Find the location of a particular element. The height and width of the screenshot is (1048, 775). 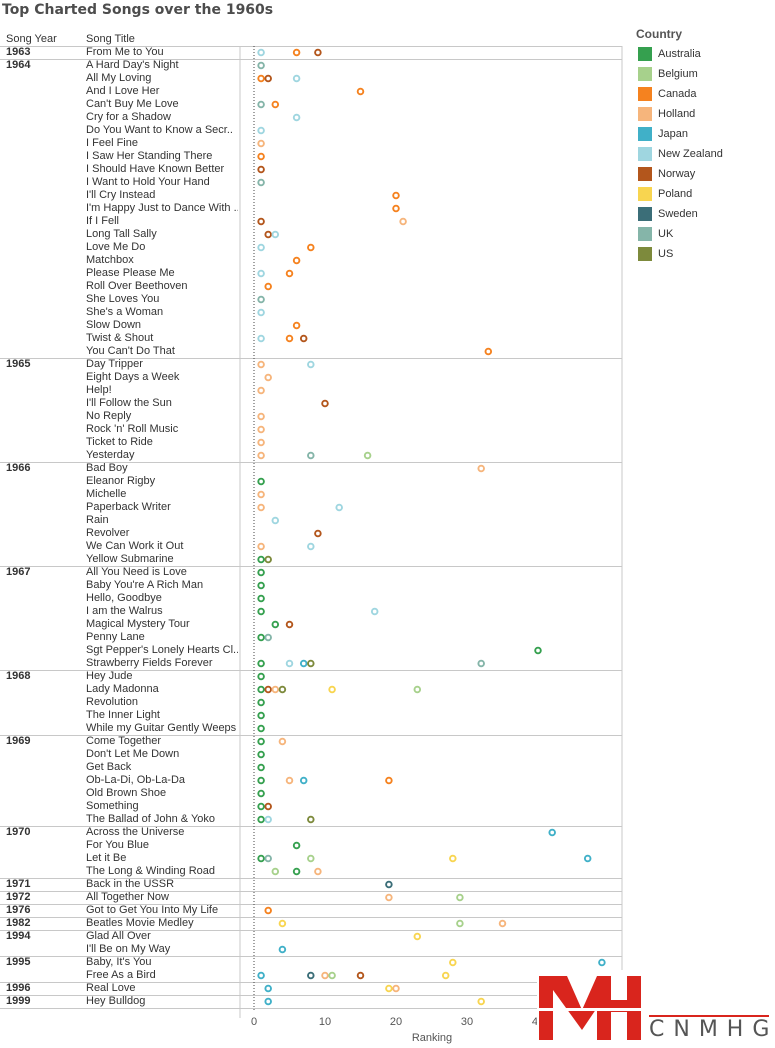

legend-item: Norway is located at coordinates (679, 174).